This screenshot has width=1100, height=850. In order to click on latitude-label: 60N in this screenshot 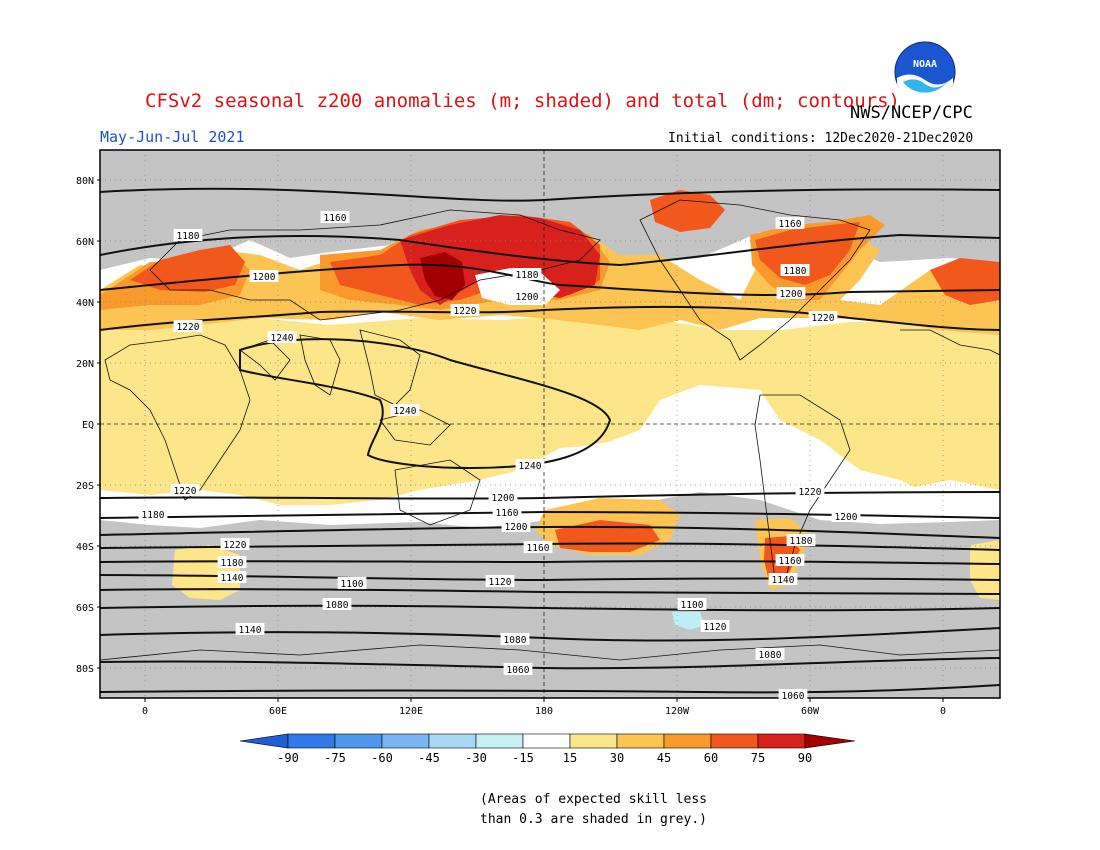, I will do `click(85, 242)`.